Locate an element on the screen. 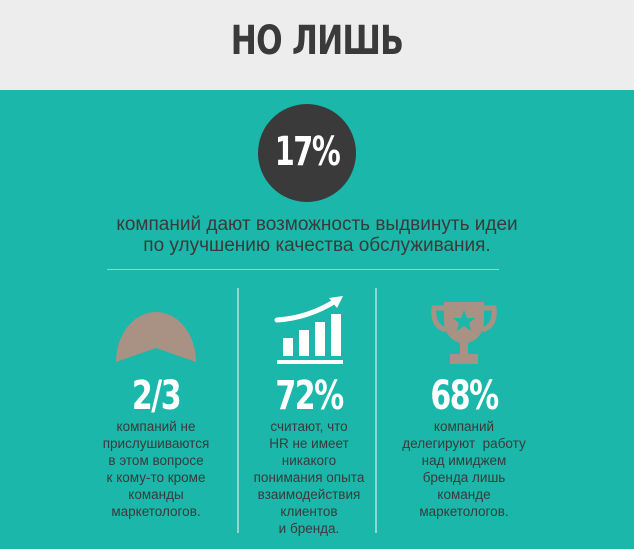  stat-value-1: 2/3 is located at coordinates (156, 396).